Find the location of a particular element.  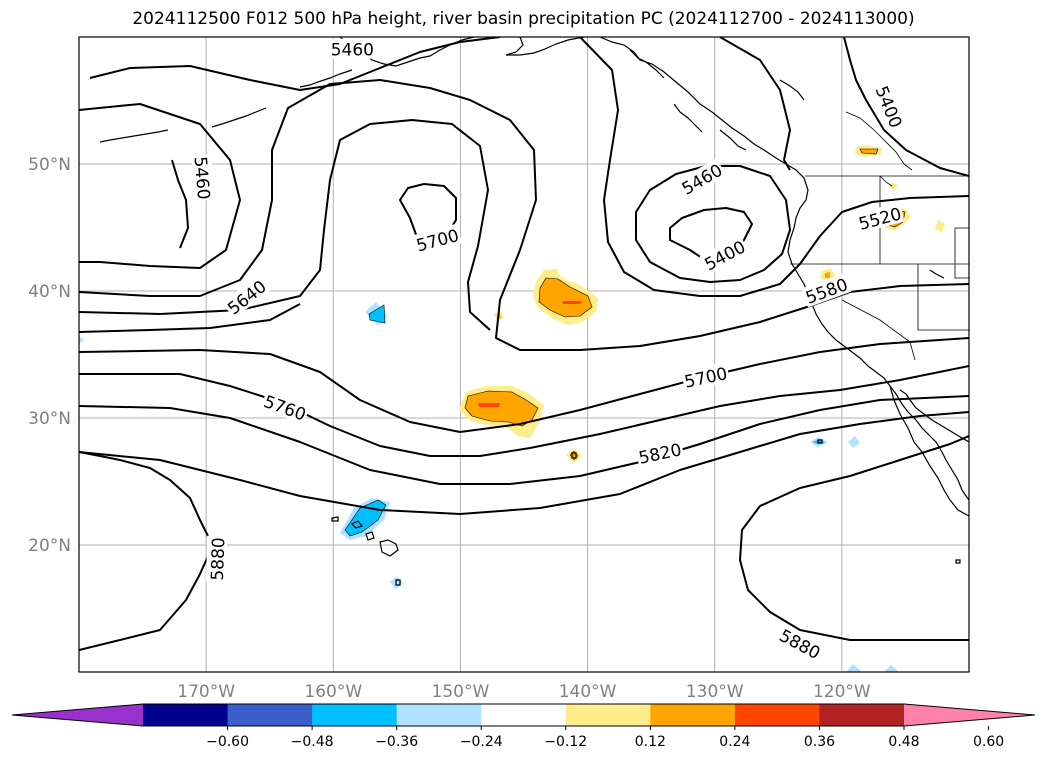

colorbar-tick-label: 0.24 is located at coordinates (734, 742).